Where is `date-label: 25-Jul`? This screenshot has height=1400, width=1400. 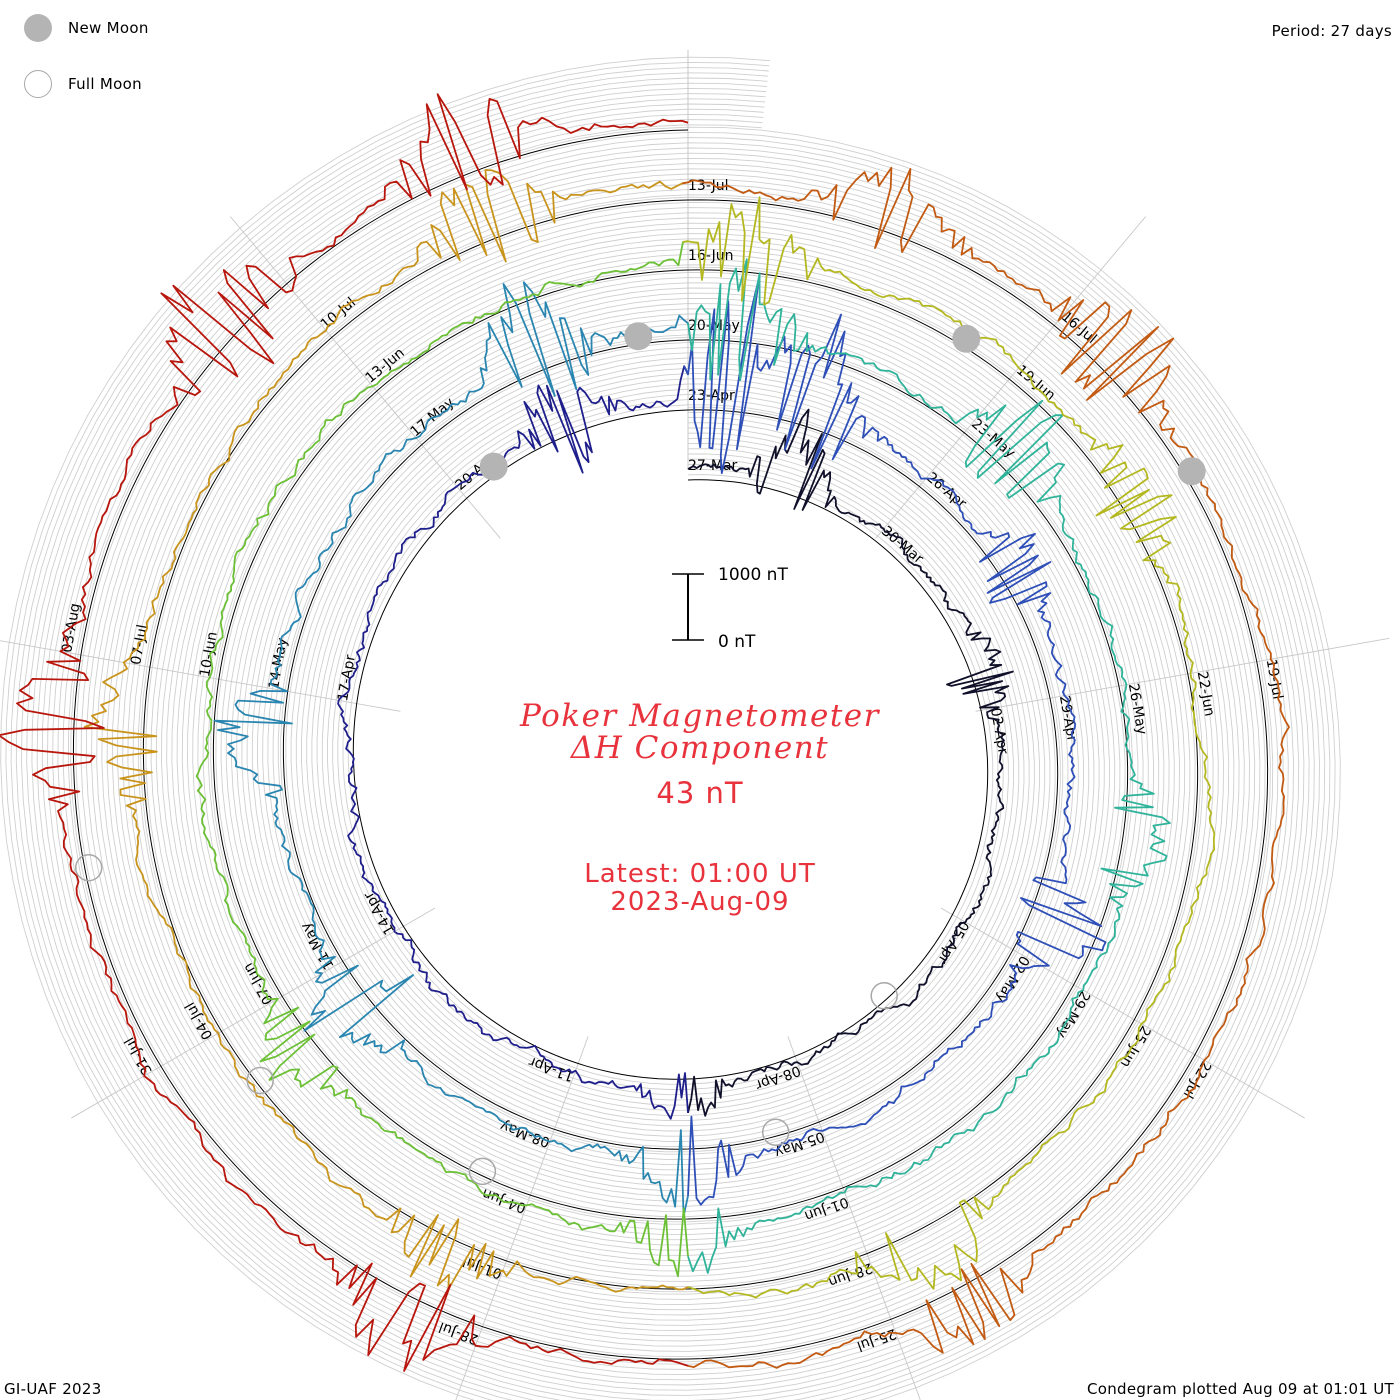
date-label: 25-Jul is located at coordinates (877, 1339).